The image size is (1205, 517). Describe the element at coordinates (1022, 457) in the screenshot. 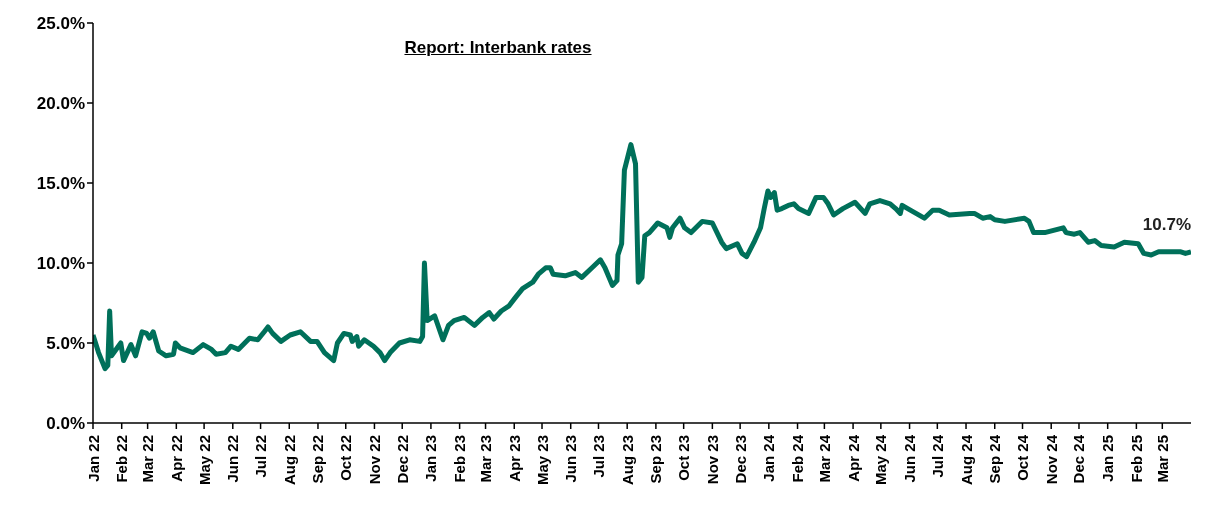

I see `x-tick-label: Oct 24` at that location.